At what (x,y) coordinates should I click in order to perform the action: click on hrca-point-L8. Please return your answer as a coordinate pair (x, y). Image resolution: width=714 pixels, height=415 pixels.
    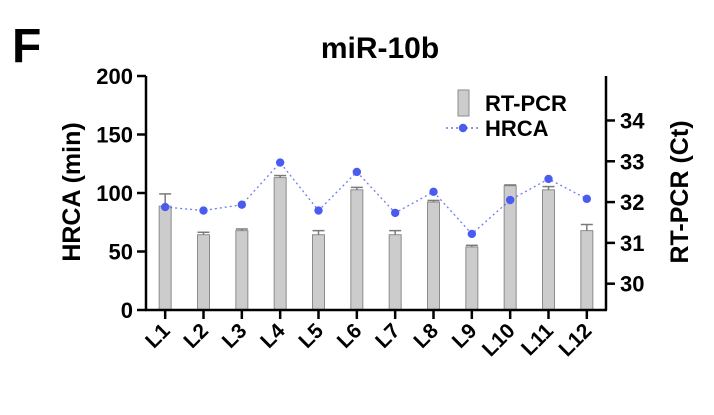
    Looking at the image, I should click on (433, 192).